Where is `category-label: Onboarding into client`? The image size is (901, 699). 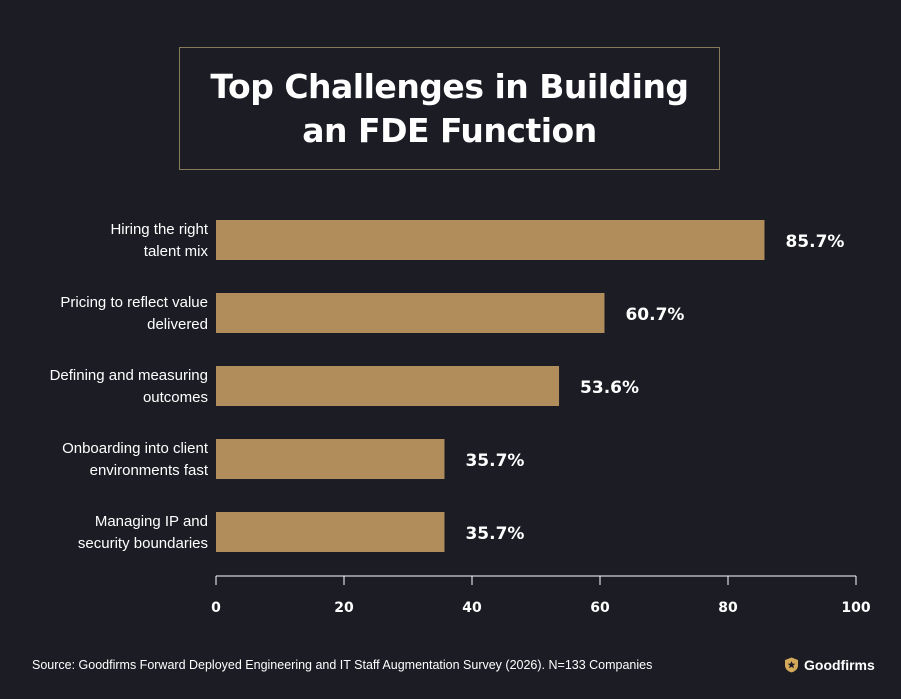
category-label: Onboarding into client is located at coordinates (135, 448).